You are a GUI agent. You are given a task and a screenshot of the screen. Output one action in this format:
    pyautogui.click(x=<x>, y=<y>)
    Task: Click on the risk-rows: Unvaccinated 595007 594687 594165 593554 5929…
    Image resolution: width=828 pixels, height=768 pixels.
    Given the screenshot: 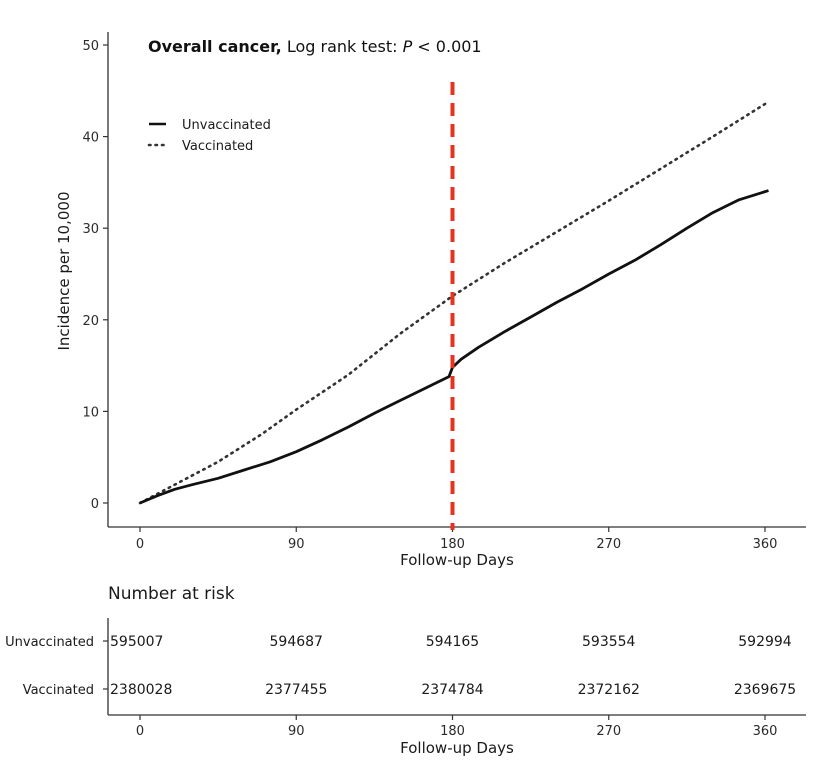 What is the action you would take?
    pyautogui.click(x=400, y=666)
    